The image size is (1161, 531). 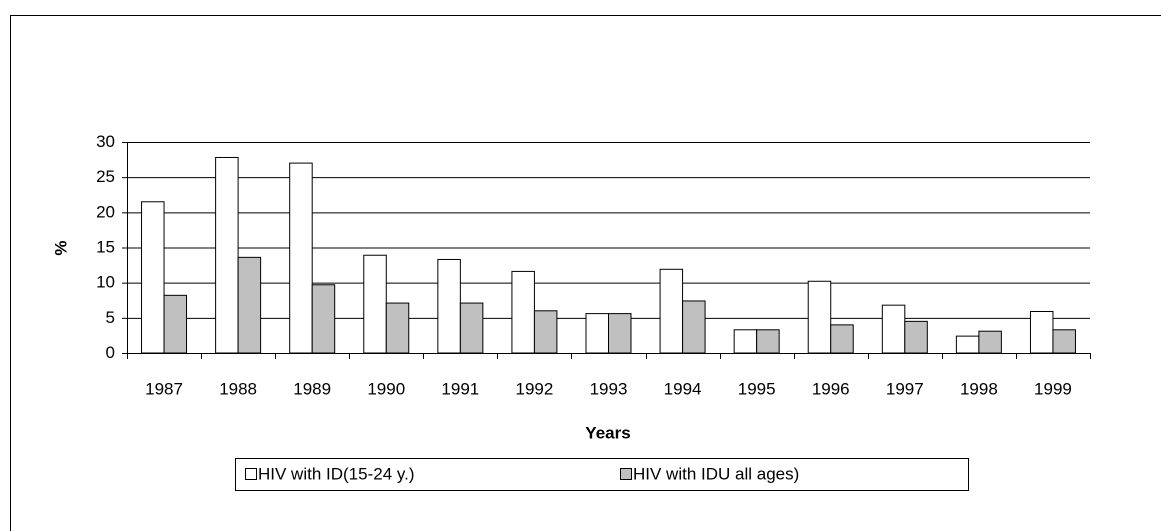 I want to click on y-tick-label: 20, so click(x=105, y=211).